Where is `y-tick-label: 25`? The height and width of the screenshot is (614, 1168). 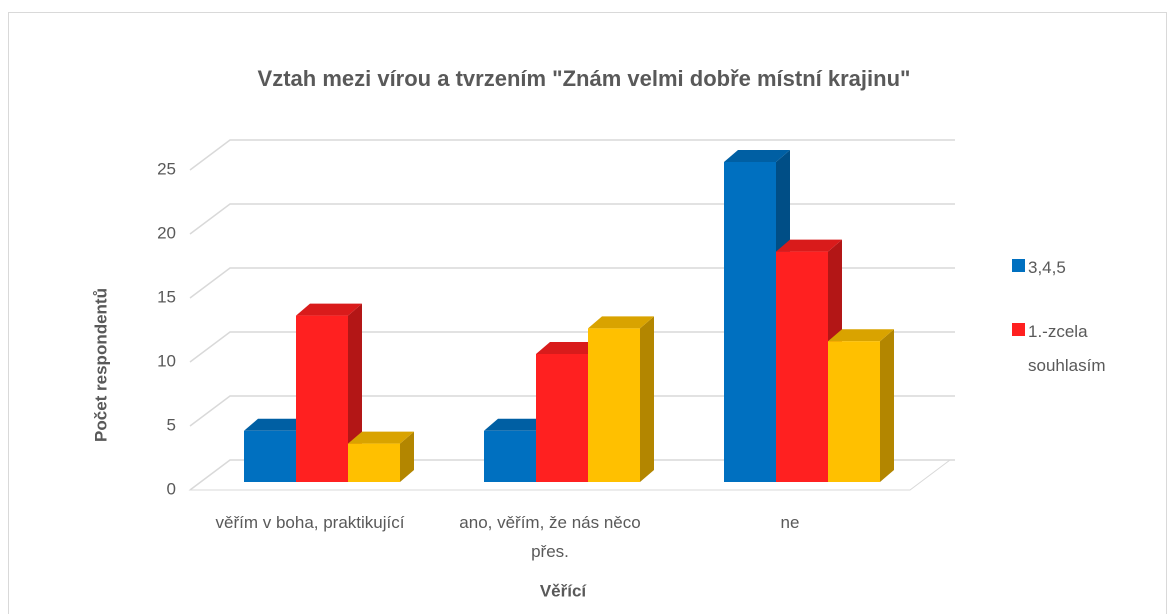 y-tick-label: 25 is located at coordinates (166, 168).